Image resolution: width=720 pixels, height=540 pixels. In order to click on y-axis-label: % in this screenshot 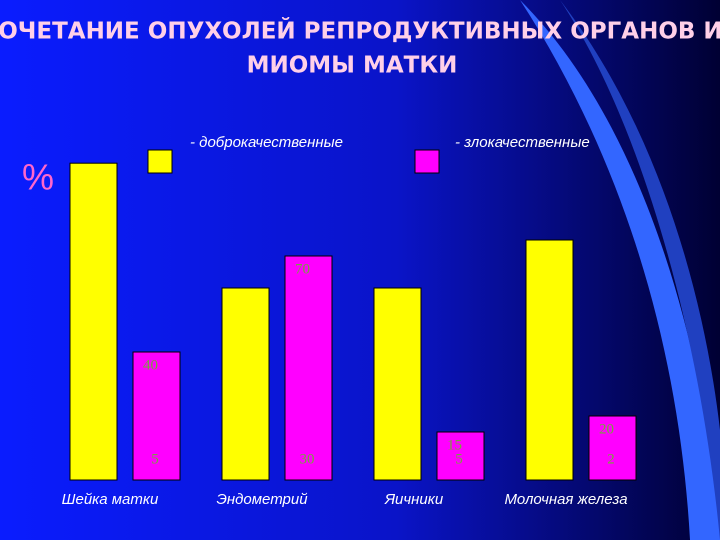, I will do `click(38, 177)`.